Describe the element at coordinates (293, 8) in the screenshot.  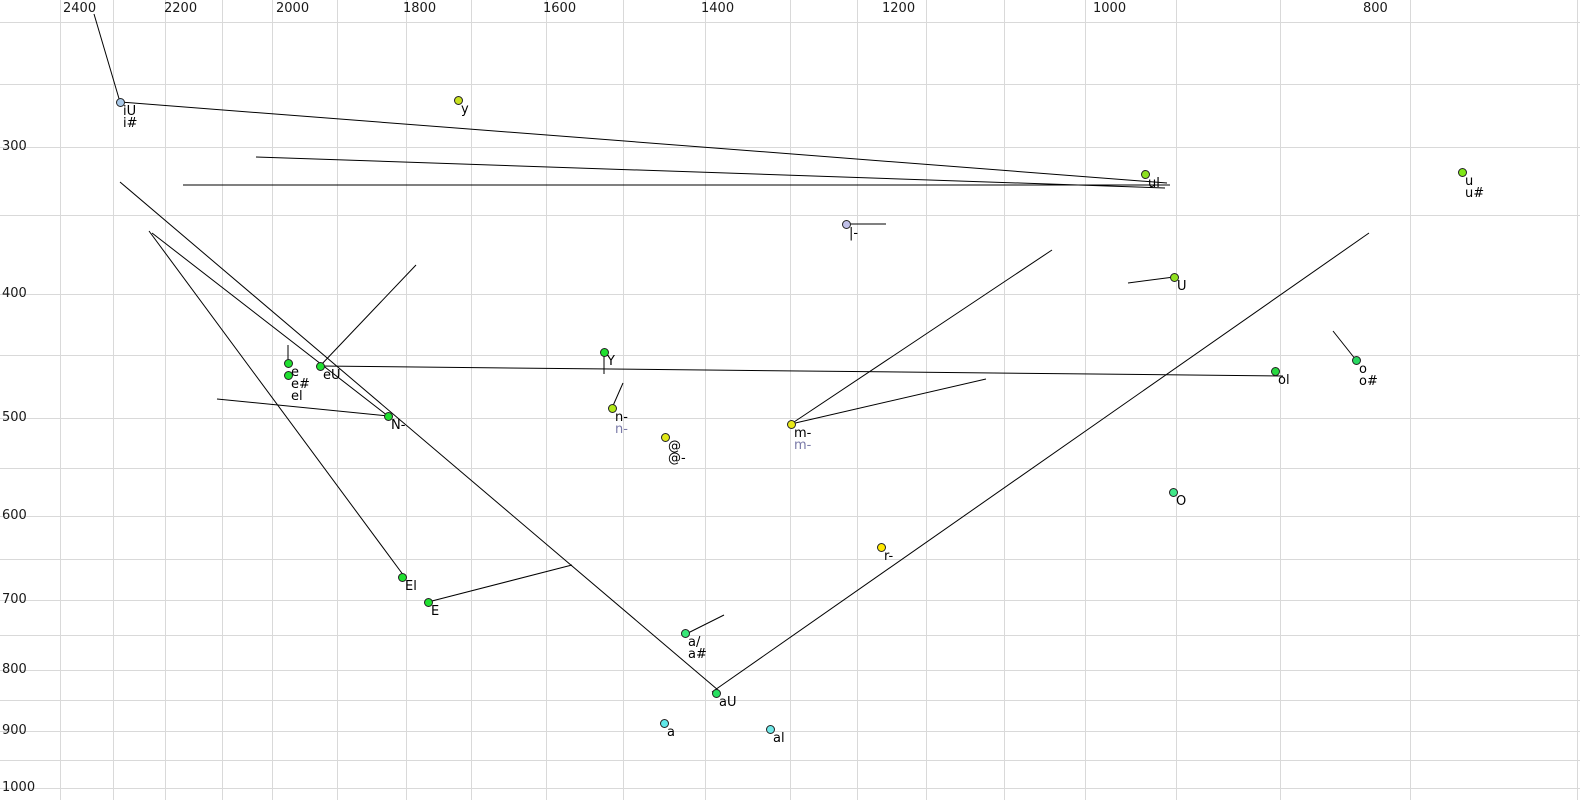
I see `x-tick-label: 2000` at that location.